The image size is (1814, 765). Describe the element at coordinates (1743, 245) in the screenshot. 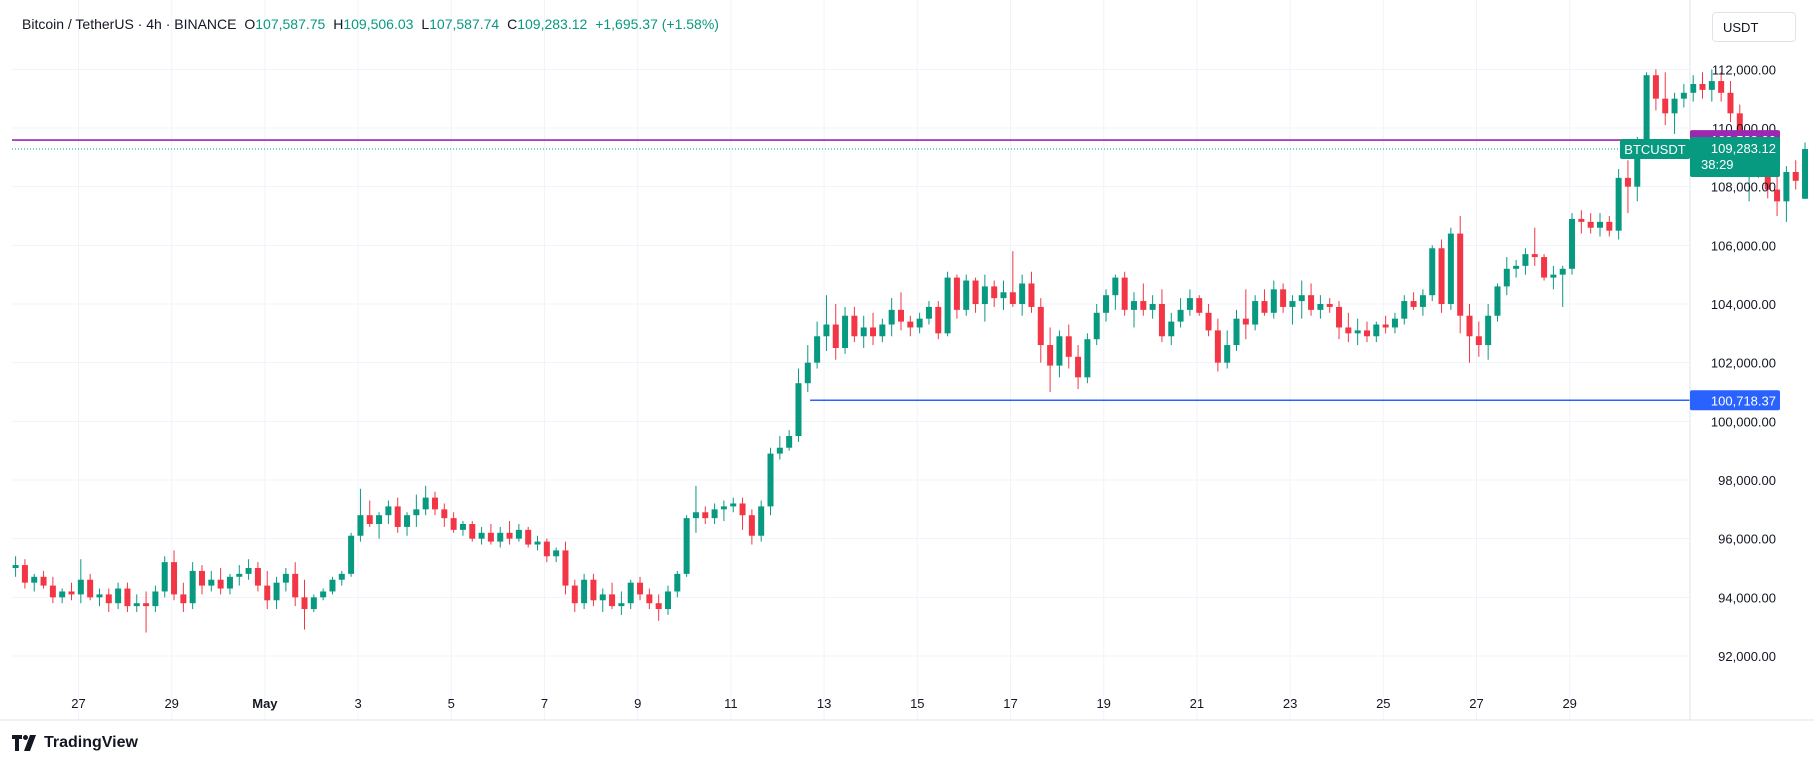

I see `price-tick-label: 106,000.00` at that location.